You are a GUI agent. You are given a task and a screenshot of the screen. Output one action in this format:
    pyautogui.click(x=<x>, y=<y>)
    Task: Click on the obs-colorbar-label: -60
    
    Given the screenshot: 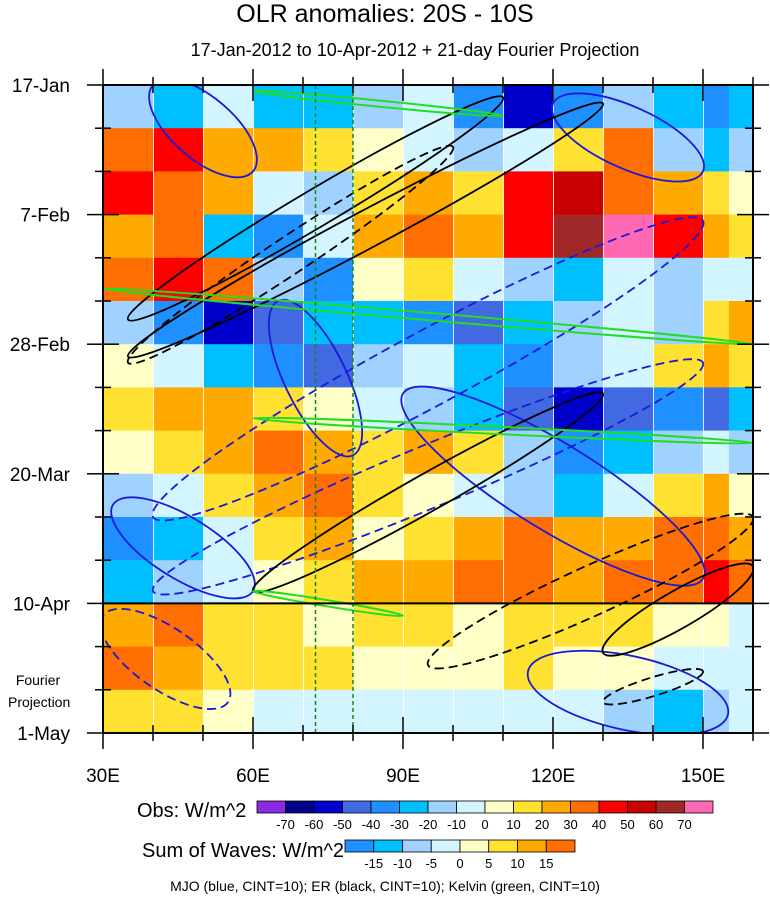 What is the action you would take?
    pyautogui.click(x=314, y=824)
    